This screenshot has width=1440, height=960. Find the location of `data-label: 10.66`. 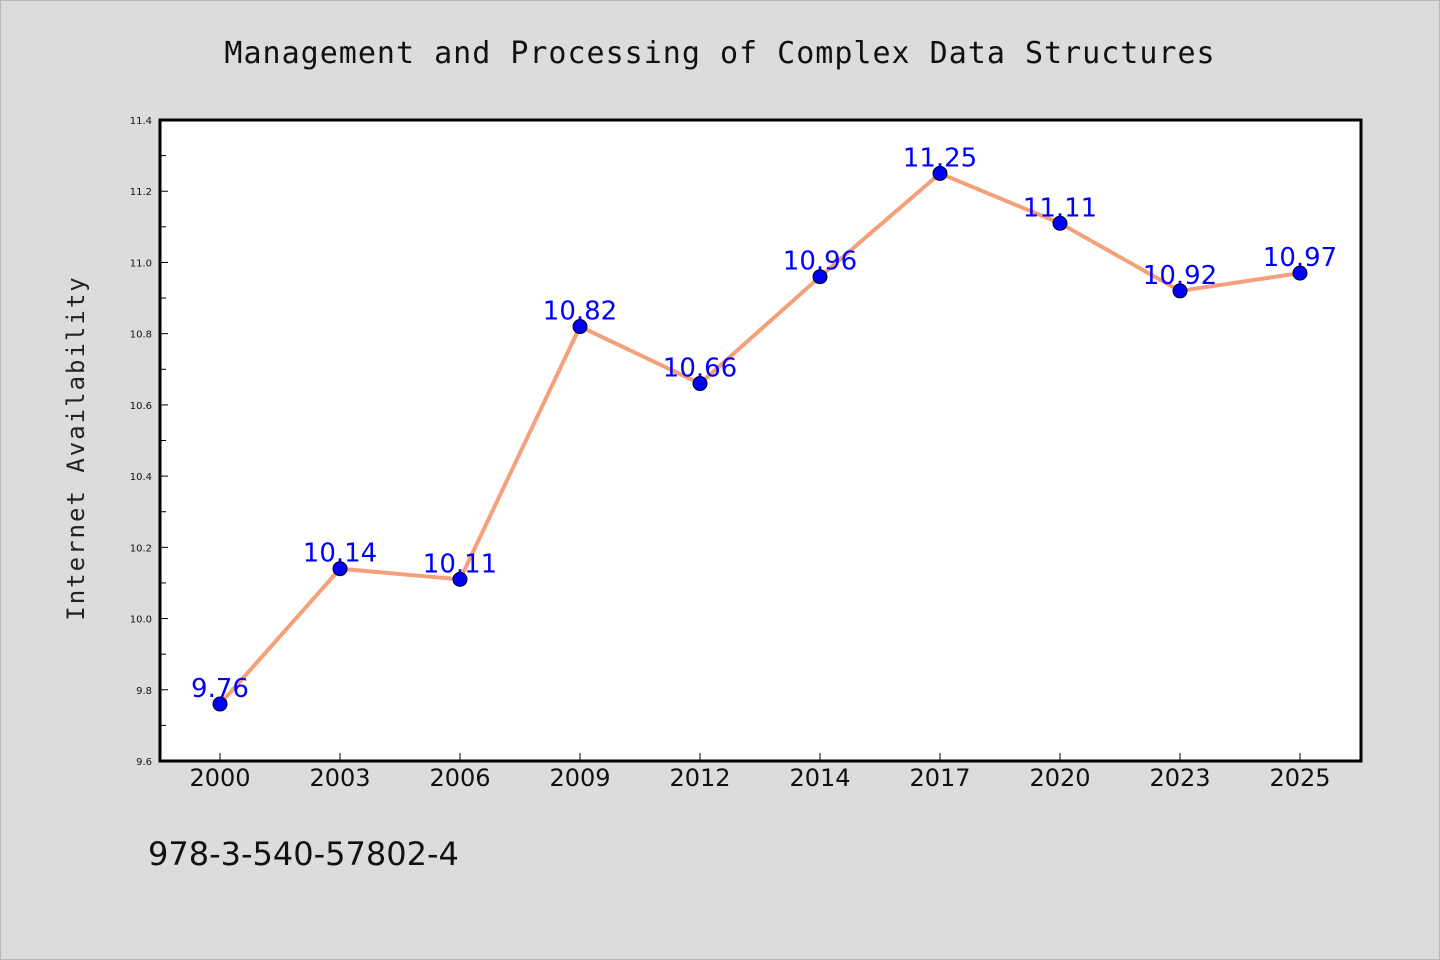

data-label: 10.66 is located at coordinates (700, 369).